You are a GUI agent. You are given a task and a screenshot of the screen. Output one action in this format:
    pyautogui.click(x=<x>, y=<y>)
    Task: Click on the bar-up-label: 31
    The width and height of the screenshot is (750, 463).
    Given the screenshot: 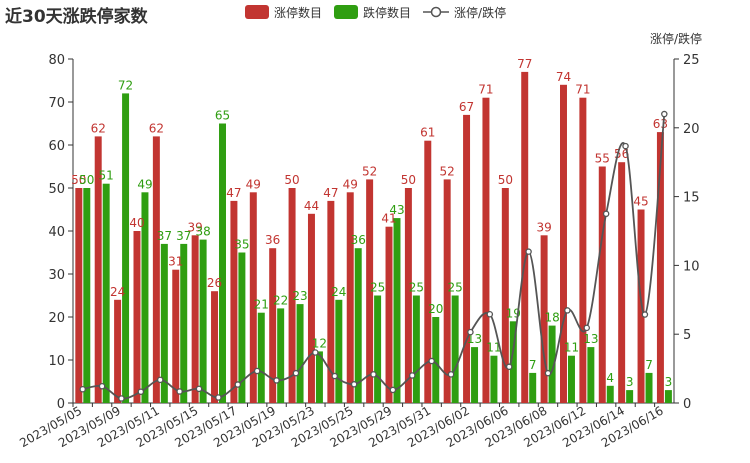 What is the action you would take?
    pyautogui.click(x=175, y=262)
    